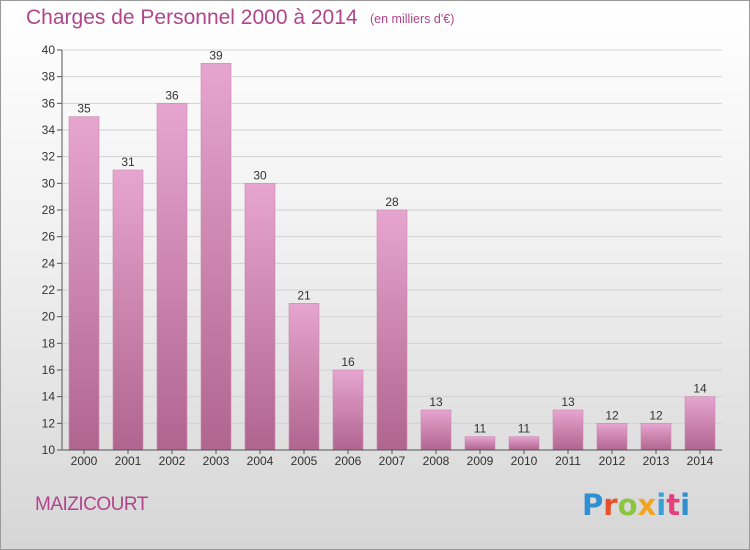 Image resolution: width=750 pixels, height=550 pixels. Describe the element at coordinates (612, 461) in the screenshot. I see `x-tick-label: 2012` at that location.